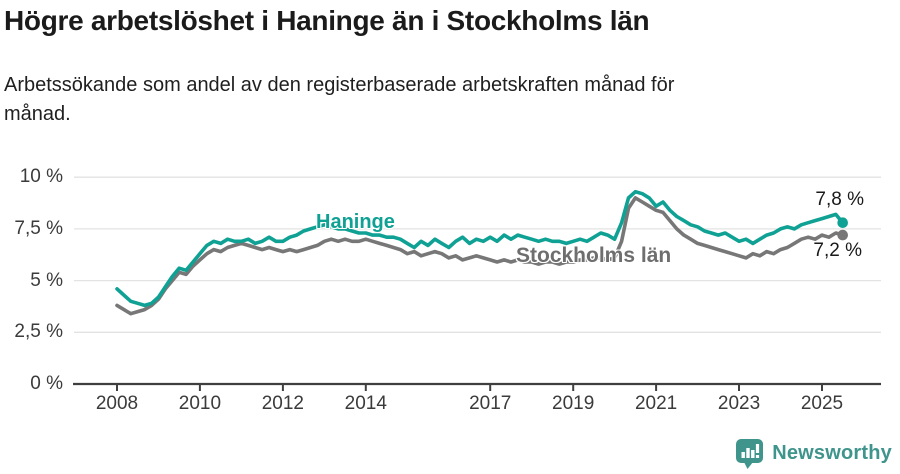 This screenshot has height=474, width=900. Describe the element at coordinates (46, 280) in the screenshot. I see `y-axis-tick-label: 5 %` at that location.